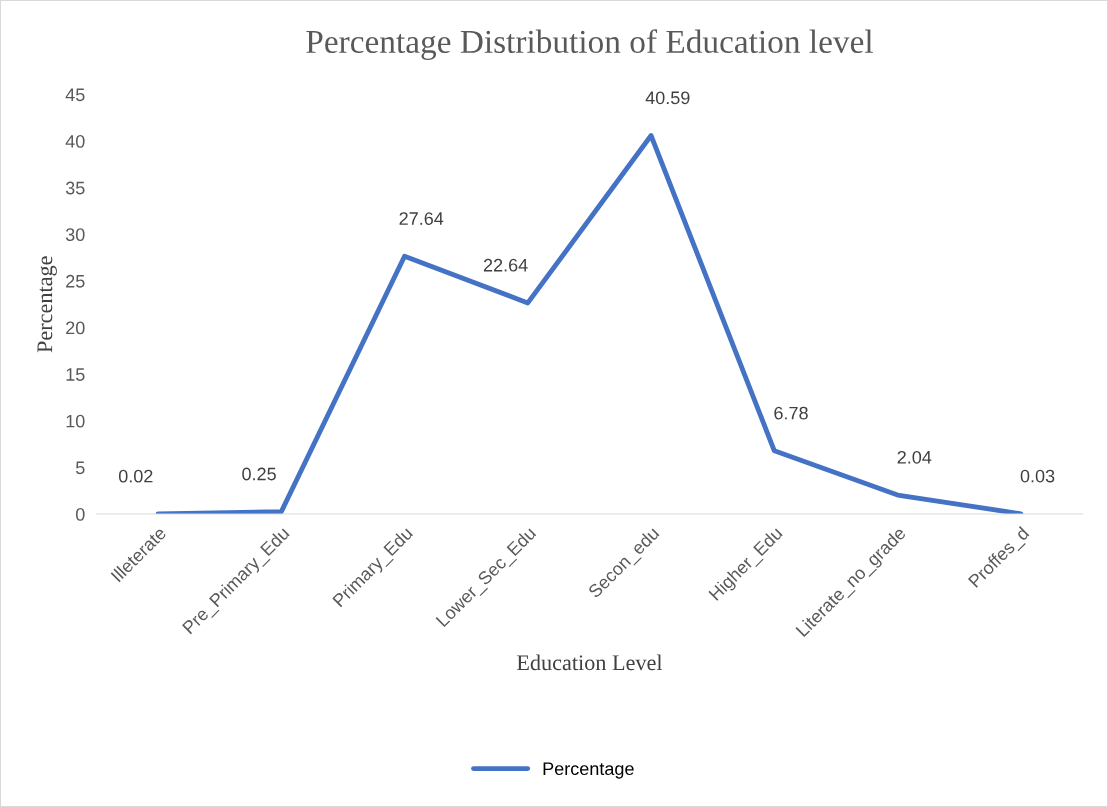  What do you see at coordinates (75, 141) in the screenshot?
I see `y-tick-label: 40` at bounding box center [75, 141].